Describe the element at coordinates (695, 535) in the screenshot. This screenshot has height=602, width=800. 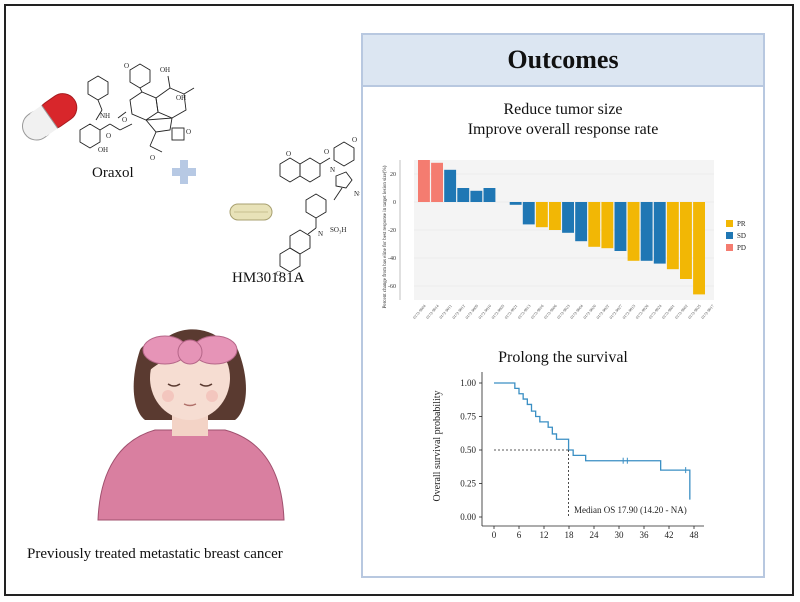
I see `km-x-tick: 48` at that location.